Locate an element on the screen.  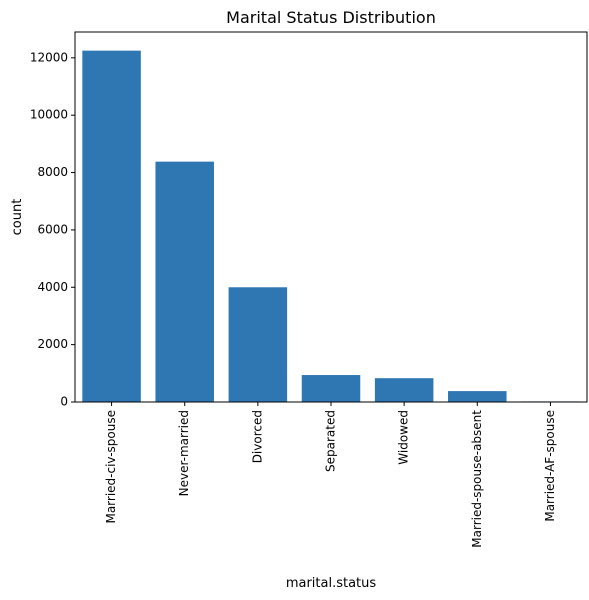
y-axis-title: count is located at coordinates (17, 217).